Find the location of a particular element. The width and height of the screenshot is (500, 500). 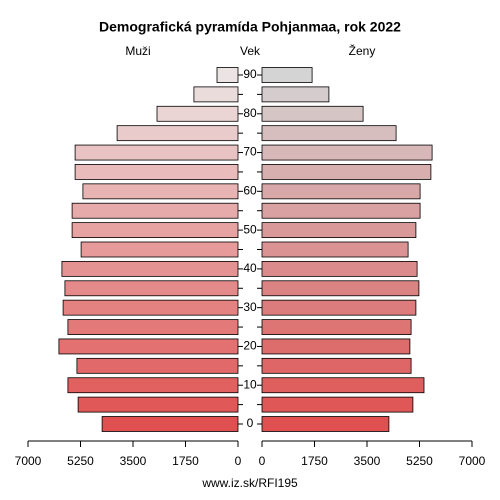

right-label: Ženy is located at coordinates (362, 50).